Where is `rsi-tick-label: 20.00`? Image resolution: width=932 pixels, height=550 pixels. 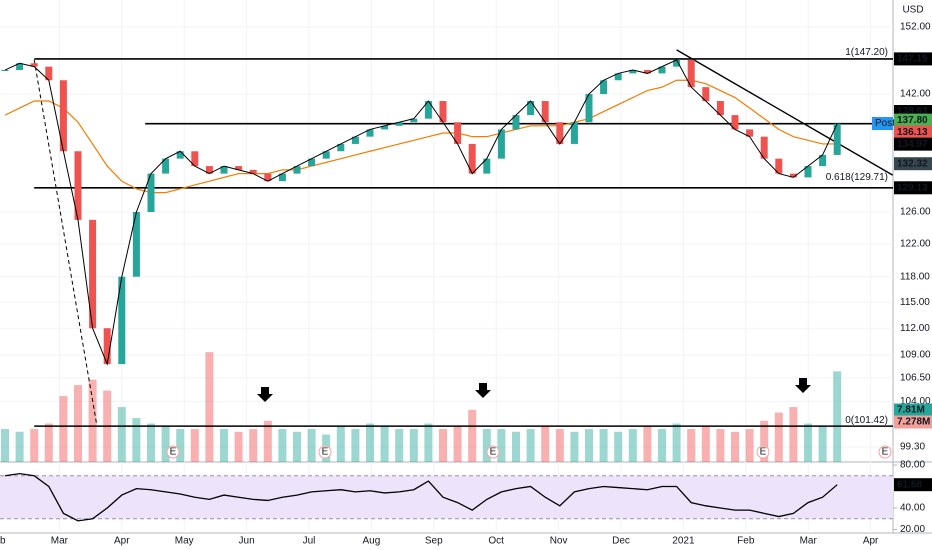
rsi-tick-label: 20.00 is located at coordinates (912, 529).